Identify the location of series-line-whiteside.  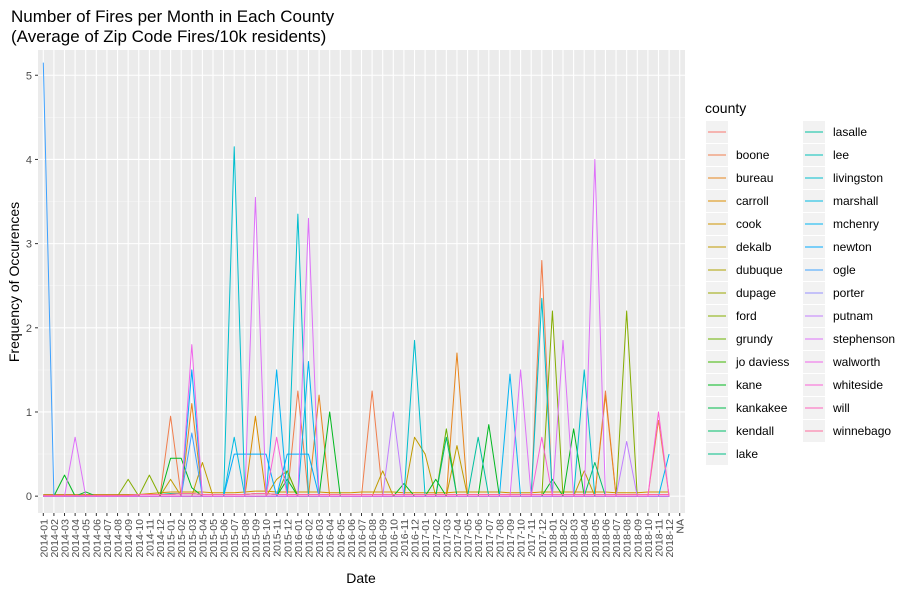
(356, 454).